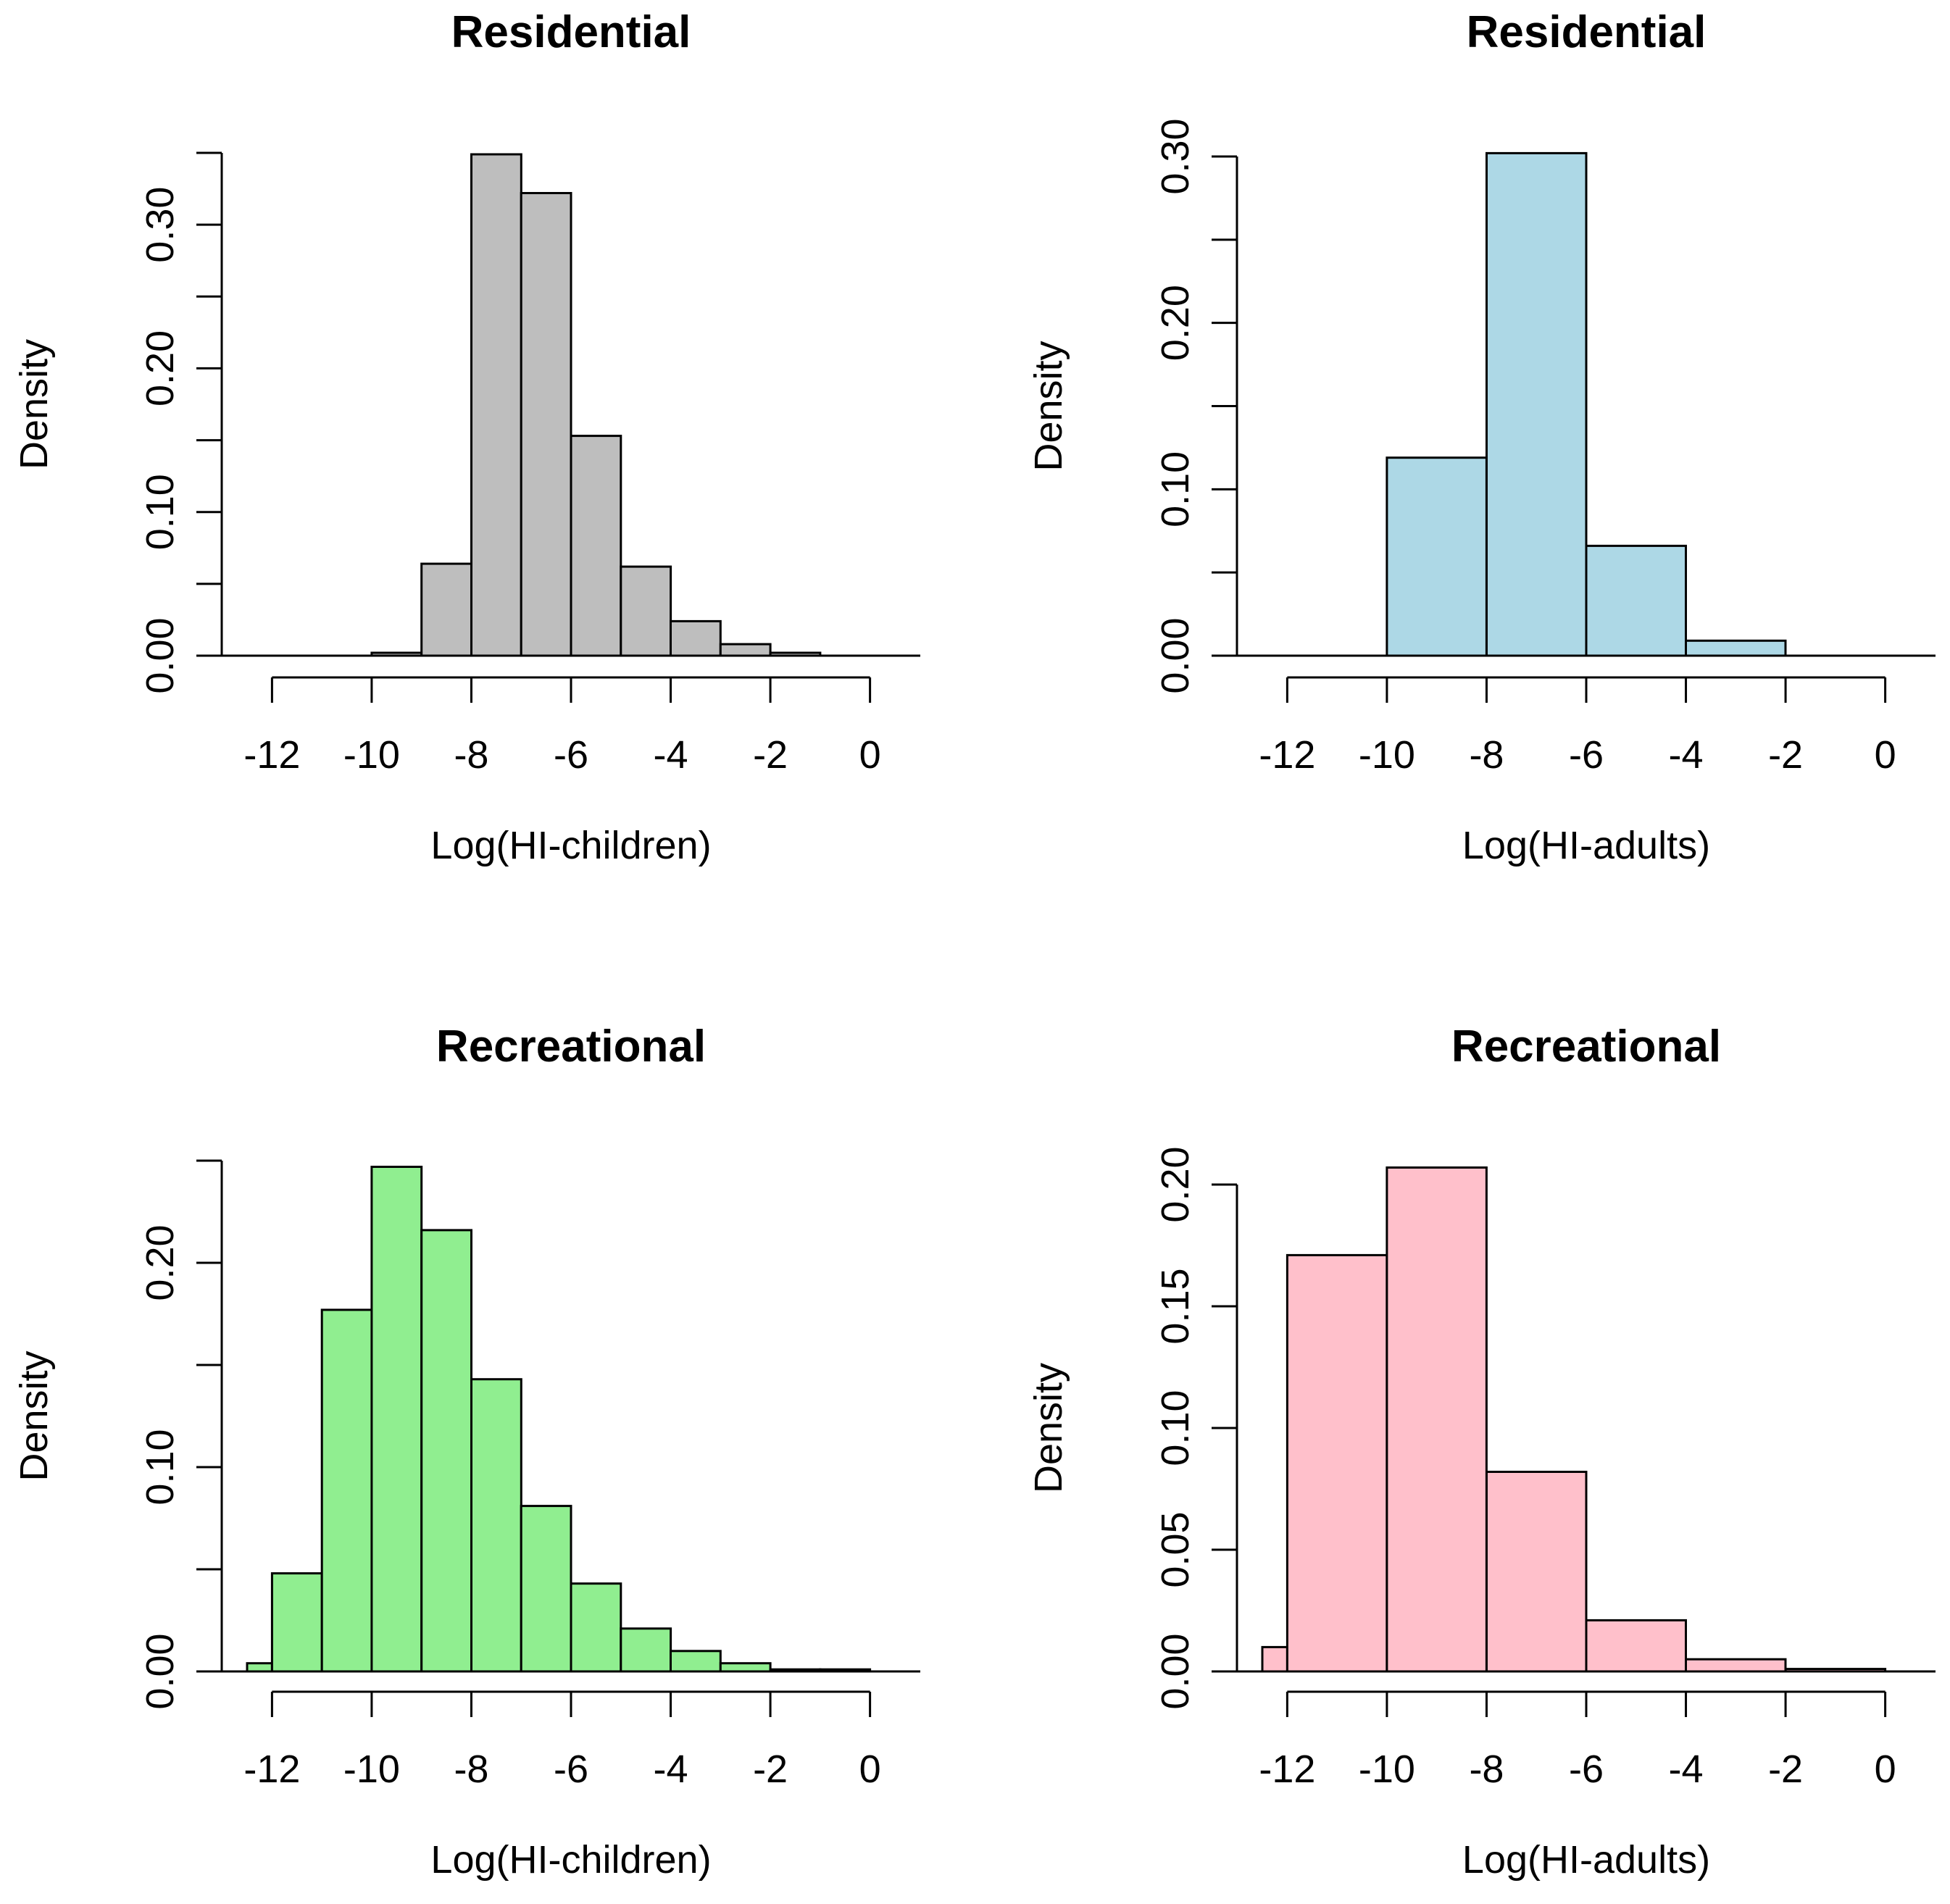 The height and width of the screenshot is (1904, 1950). I want to click on y-tick-label: 0.15, so click(1175, 1306).